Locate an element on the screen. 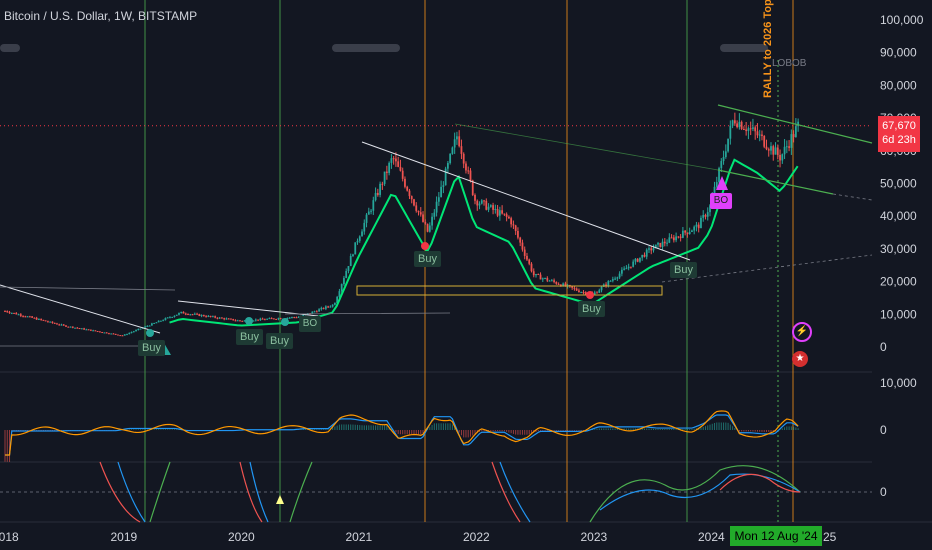 The image size is (932, 550). oscillator-line is located at coordinates (515, 492).